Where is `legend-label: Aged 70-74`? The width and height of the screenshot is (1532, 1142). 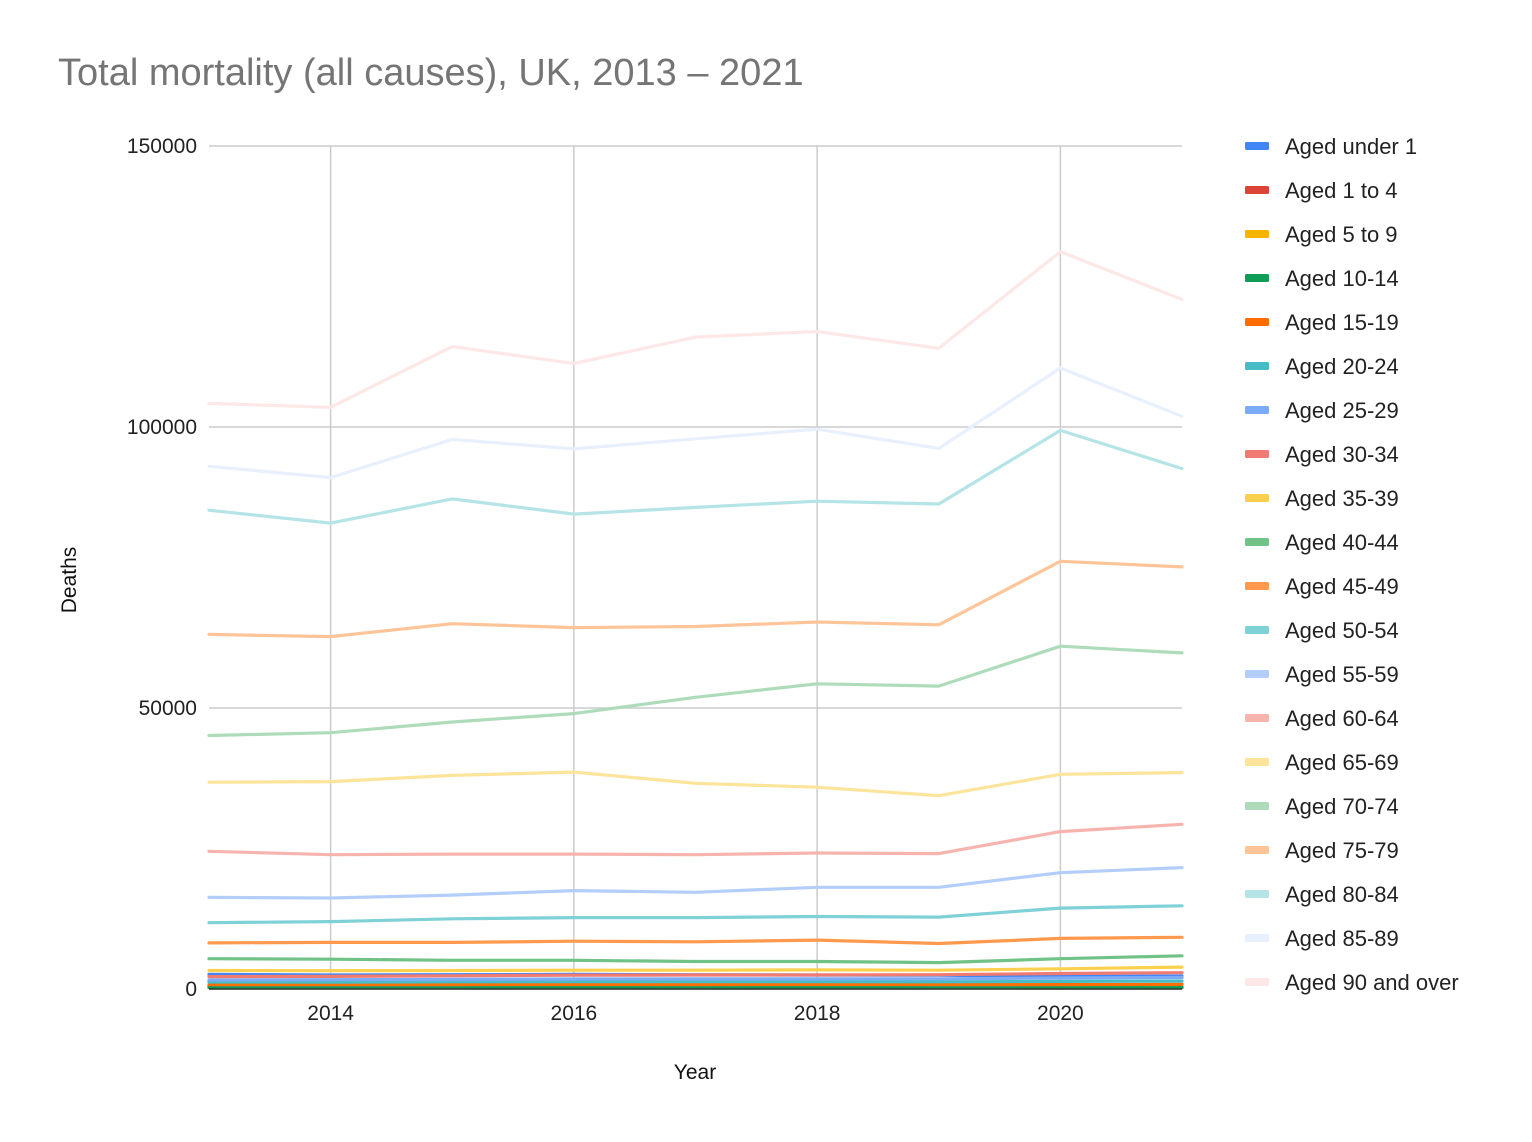
legend-label: Aged 70-74 is located at coordinates (1342, 806).